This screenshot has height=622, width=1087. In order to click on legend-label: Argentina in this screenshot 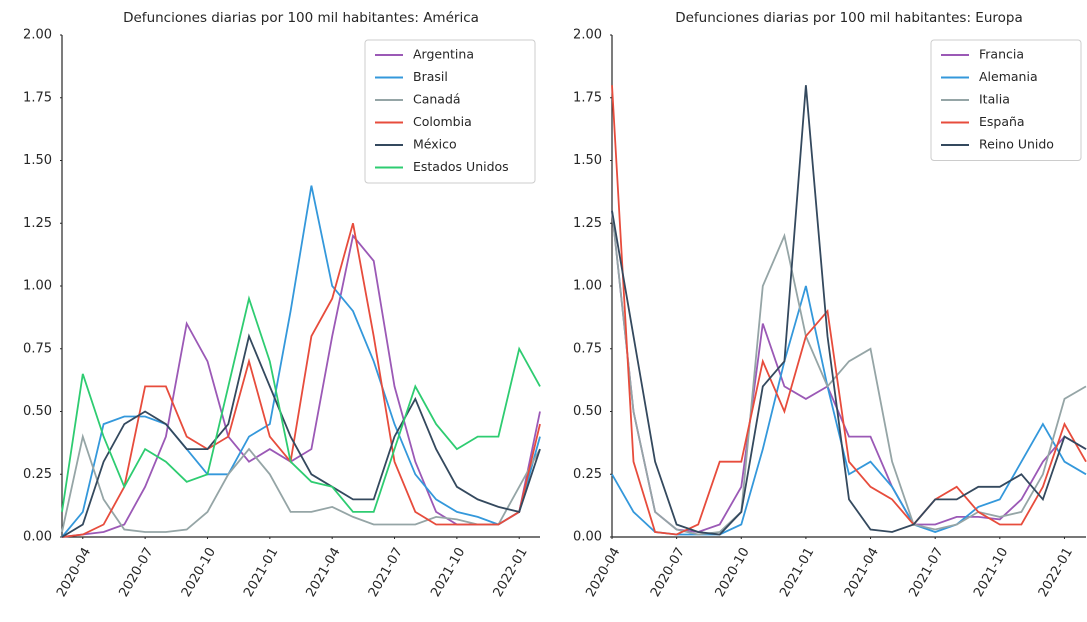, I will do `click(443, 54)`.